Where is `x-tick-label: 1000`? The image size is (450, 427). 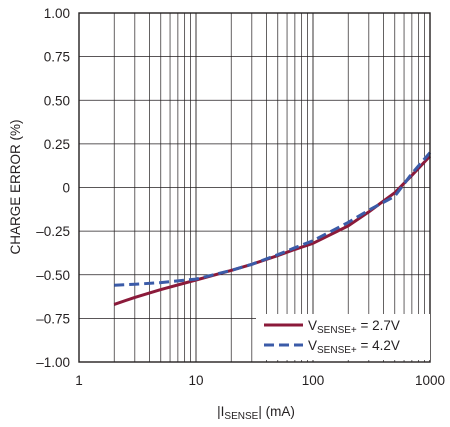
x-tick-label: 1000 is located at coordinates (430, 380).